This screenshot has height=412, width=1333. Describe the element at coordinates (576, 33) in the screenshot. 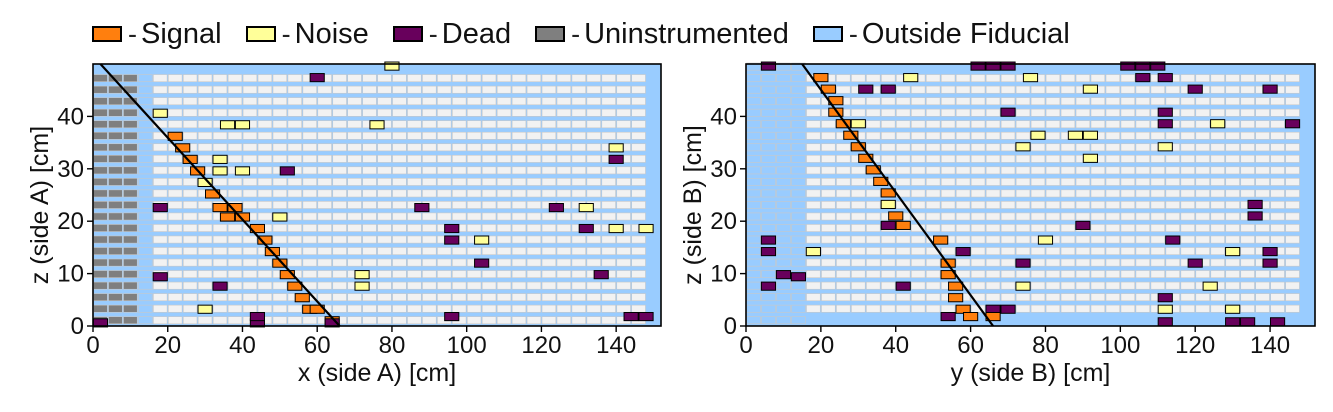

I see `legend-dash: -` at that location.